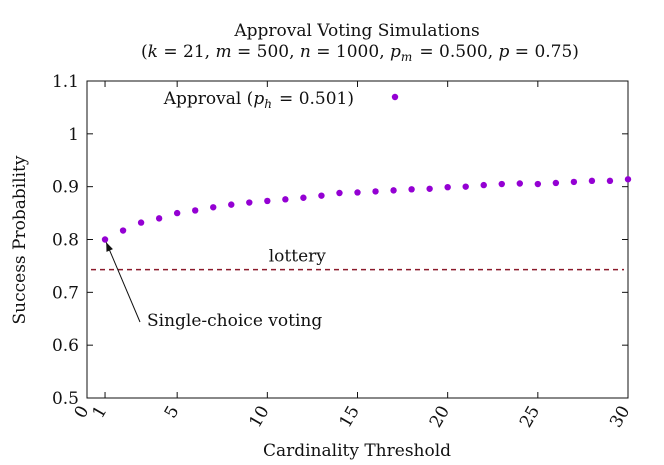  I want to click on legend-marker, so click(395, 97).